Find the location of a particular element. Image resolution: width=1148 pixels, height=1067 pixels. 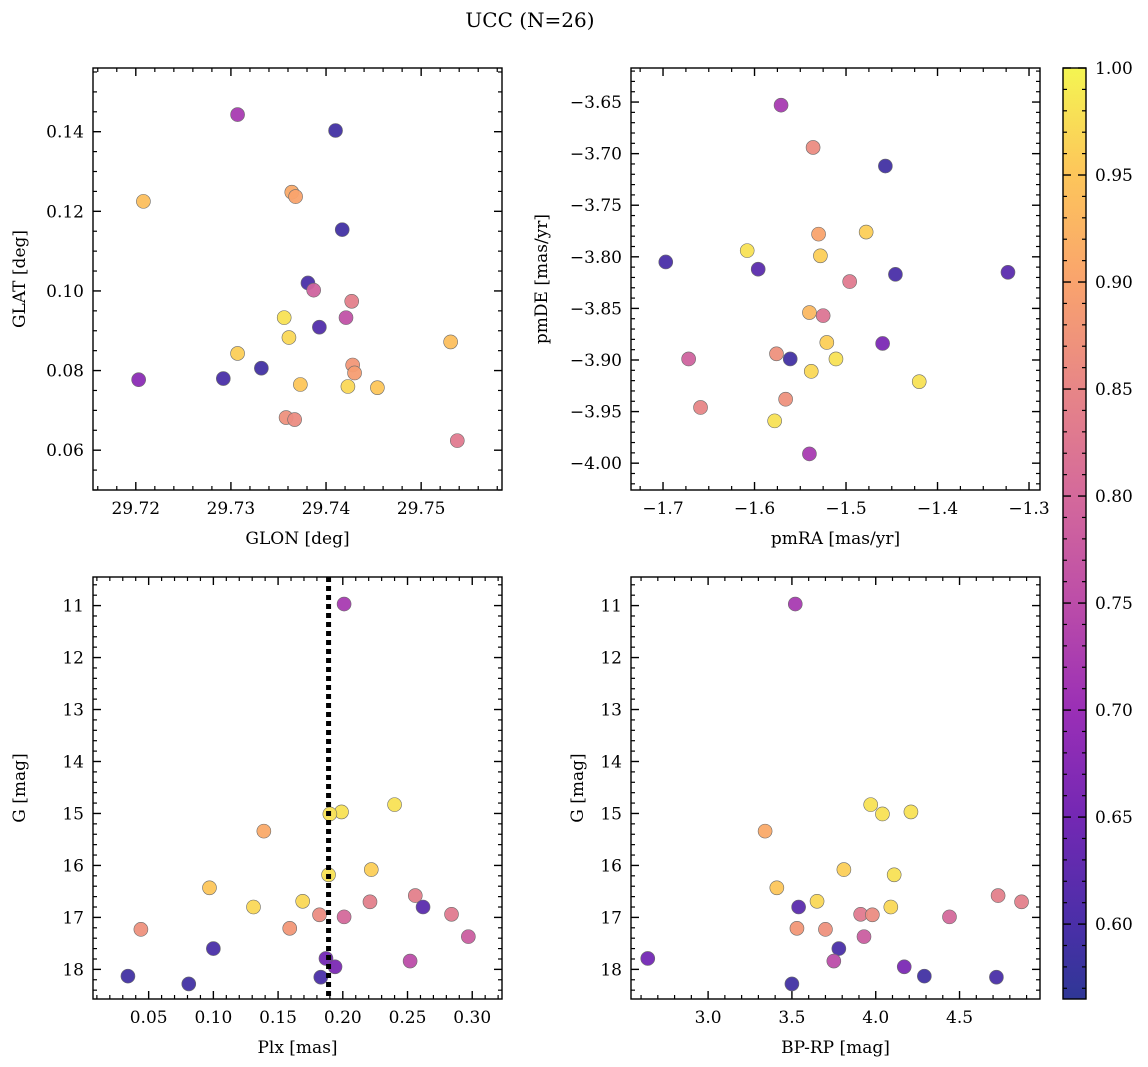

x-tick-label: 29.74 is located at coordinates (326, 509).